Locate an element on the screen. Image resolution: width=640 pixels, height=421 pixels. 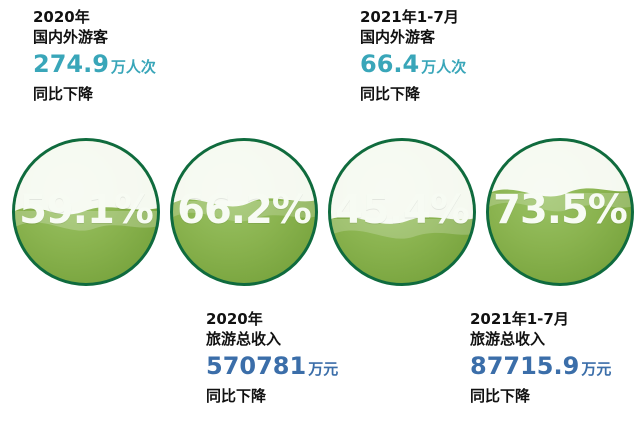
percent-circle-4: 73.5% is located at coordinates (560, 212).